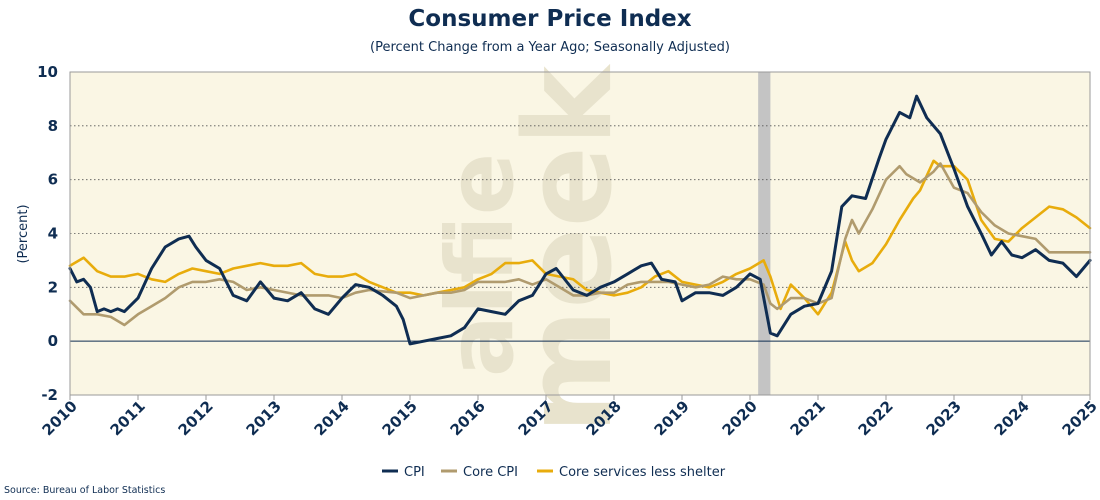 The height and width of the screenshot is (500, 1100). Describe the element at coordinates (1079, 418) in the screenshot. I see `x-tick-label: 2025` at that location.